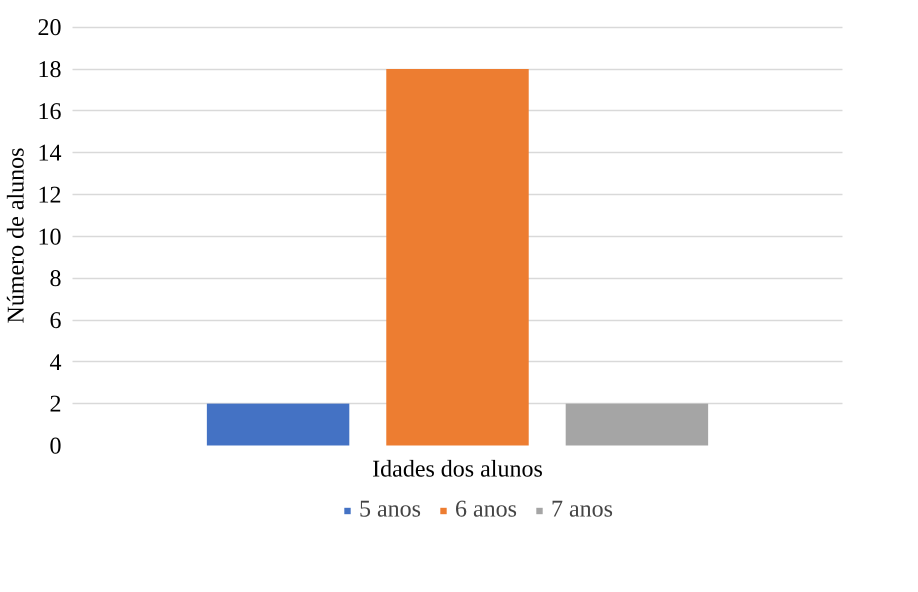  I want to click on x-axis-title: Idades dos alunos, so click(457, 469).